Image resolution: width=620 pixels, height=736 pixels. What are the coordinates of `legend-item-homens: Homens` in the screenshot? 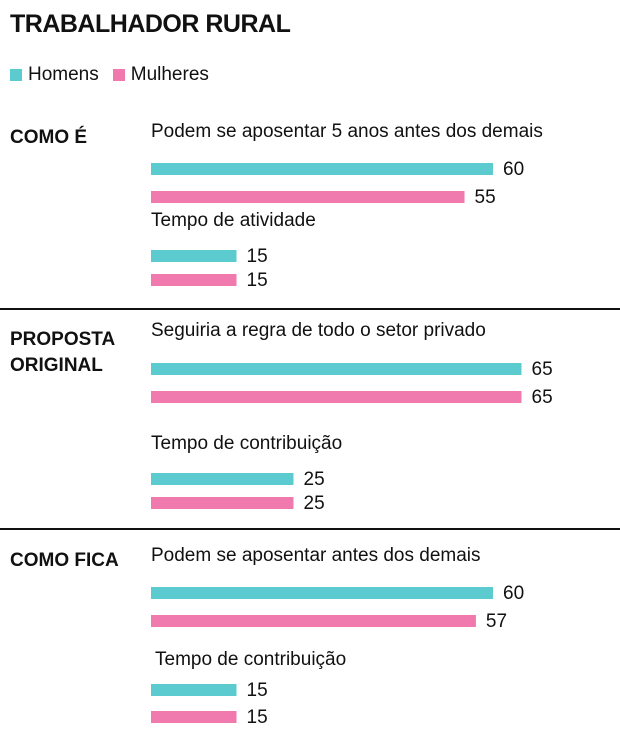 It's located at (54, 75).